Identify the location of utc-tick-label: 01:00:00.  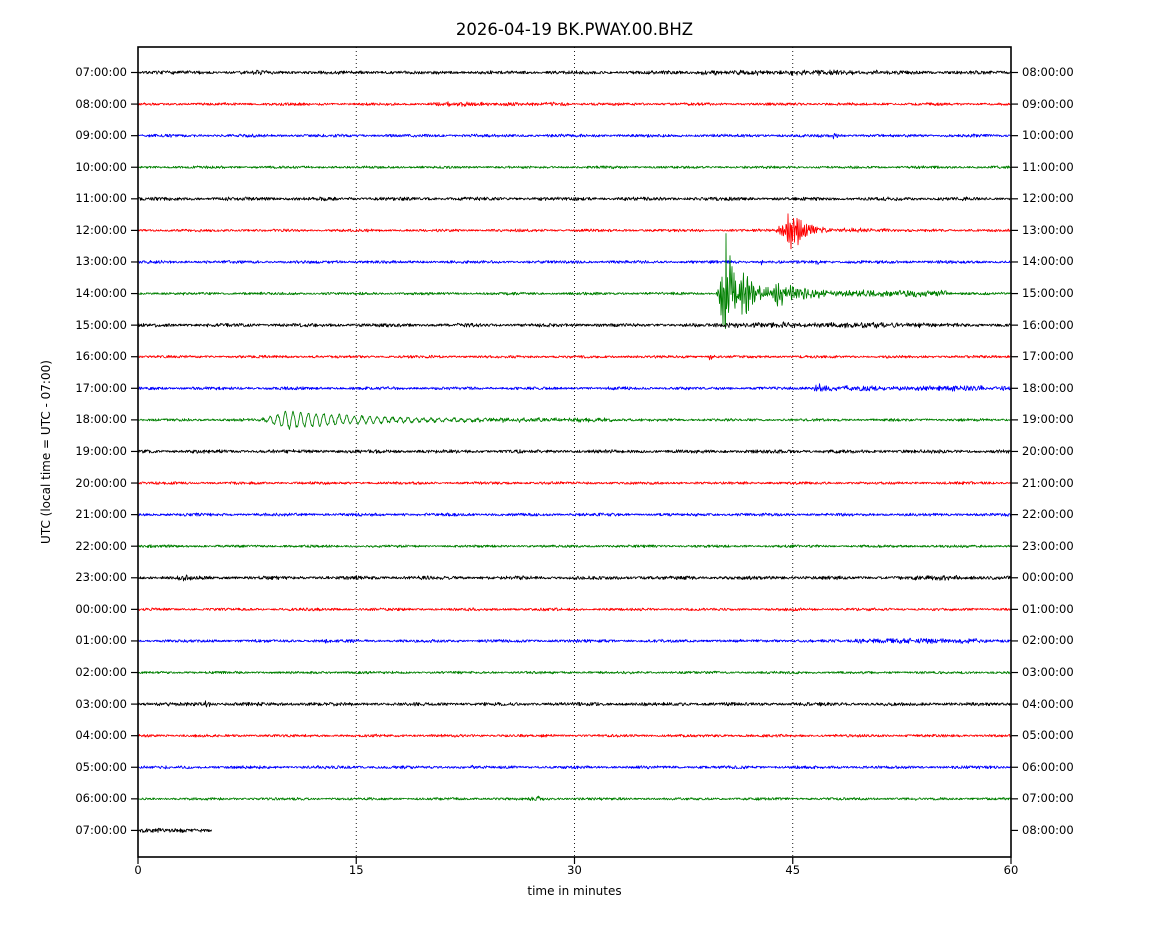
(101, 640).